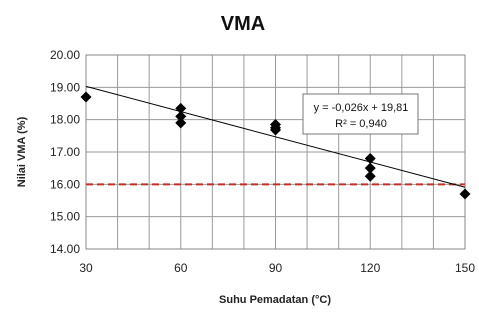  I want to click on y-tick-label: 14.00, so click(65, 249).